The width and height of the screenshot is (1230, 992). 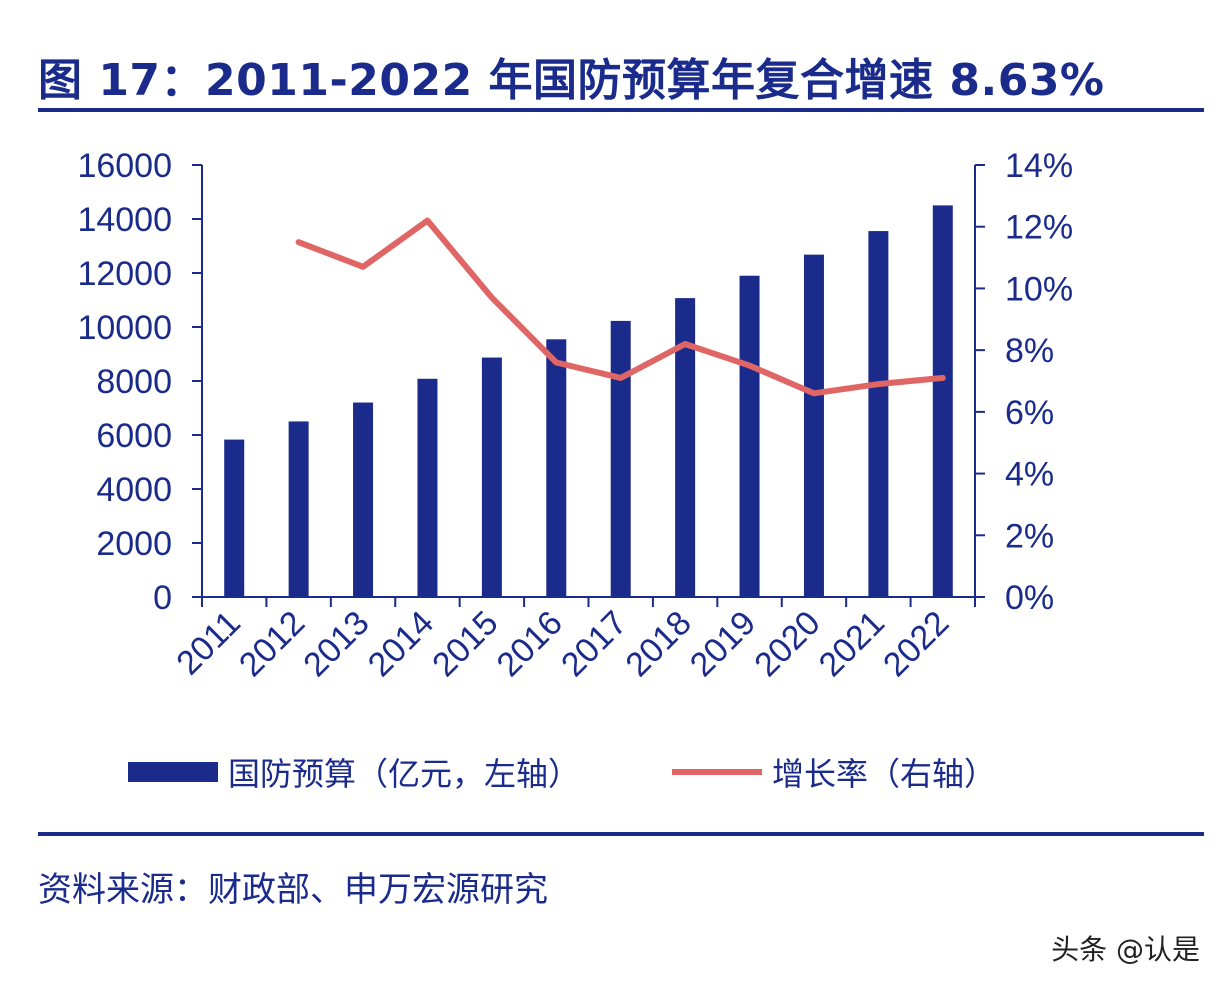 I want to click on left-tick-label: 16000, so click(x=124, y=166).